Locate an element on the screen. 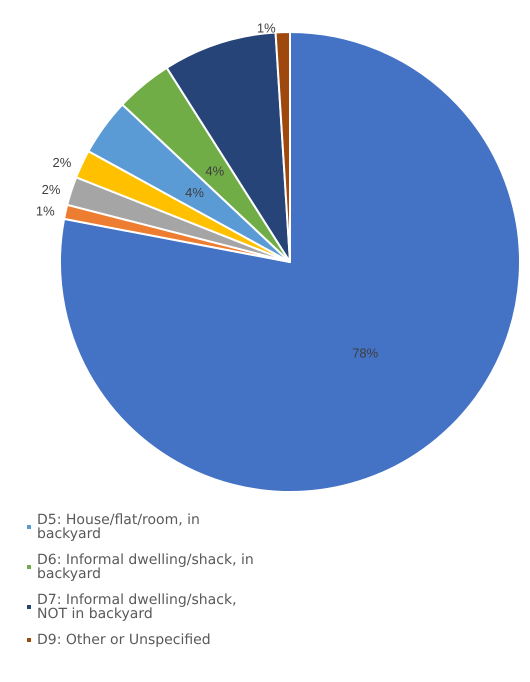 This screenshot has width=530, height=682. legend-label: D7: Informal dwelling/shack, NOT in backyard is located at coordinates (139, 607).